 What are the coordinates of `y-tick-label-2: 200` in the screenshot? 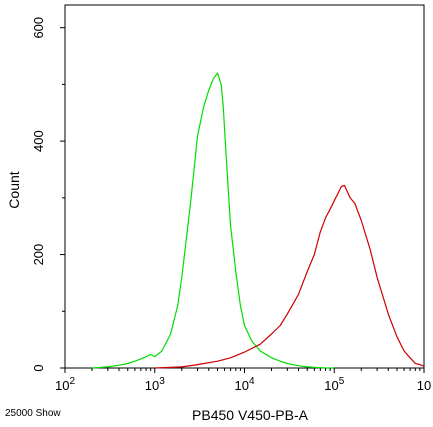 It's located at (38, 255).